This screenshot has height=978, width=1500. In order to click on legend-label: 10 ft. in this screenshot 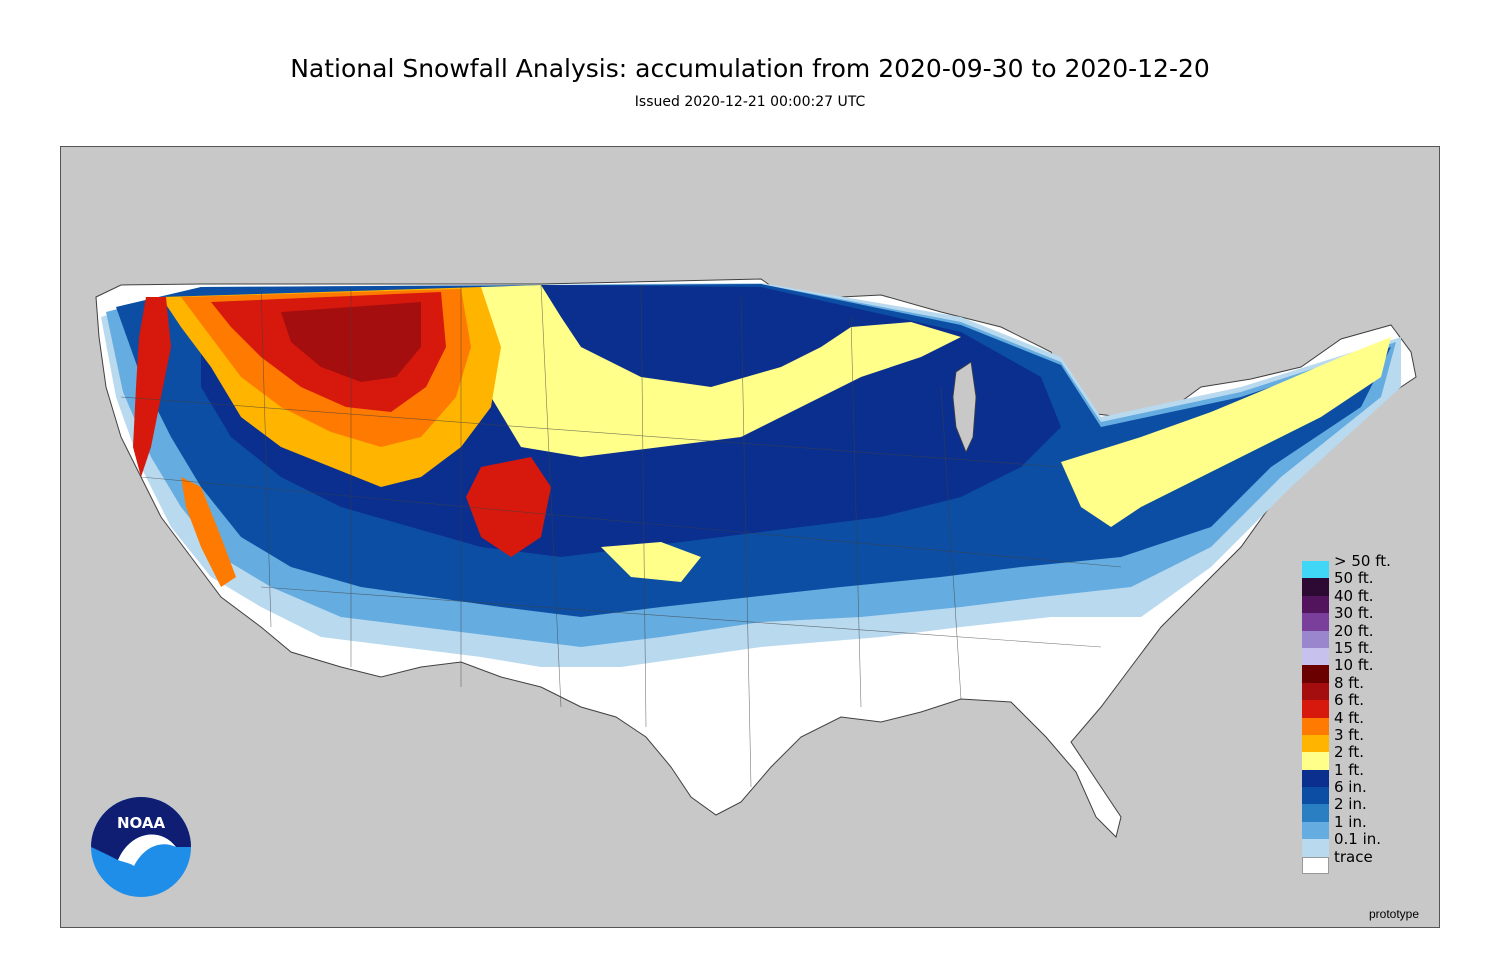, I will do `click(1354, 665)`.